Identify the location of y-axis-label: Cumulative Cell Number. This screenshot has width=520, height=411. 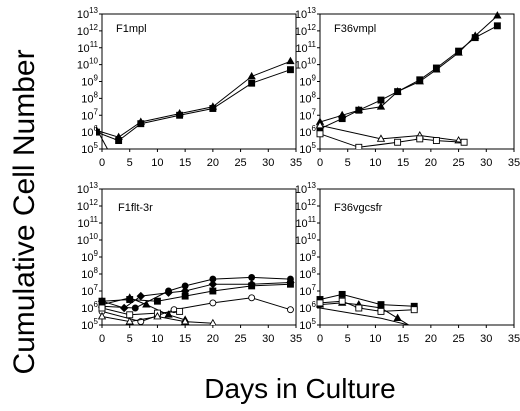
(24, 211).